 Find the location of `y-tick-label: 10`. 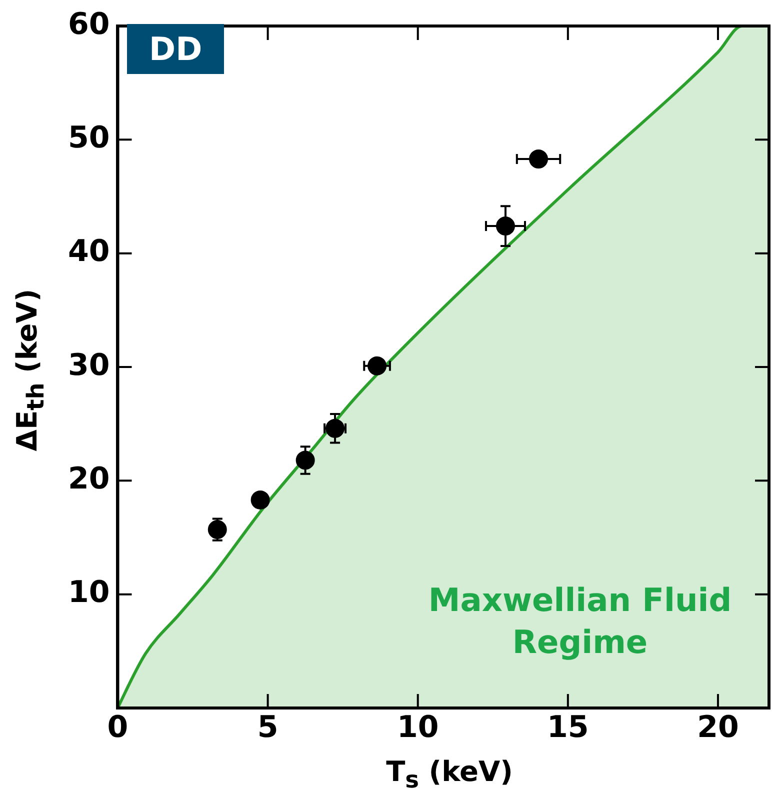

y-tick-label: 10 is located at coordinates (89, 592).